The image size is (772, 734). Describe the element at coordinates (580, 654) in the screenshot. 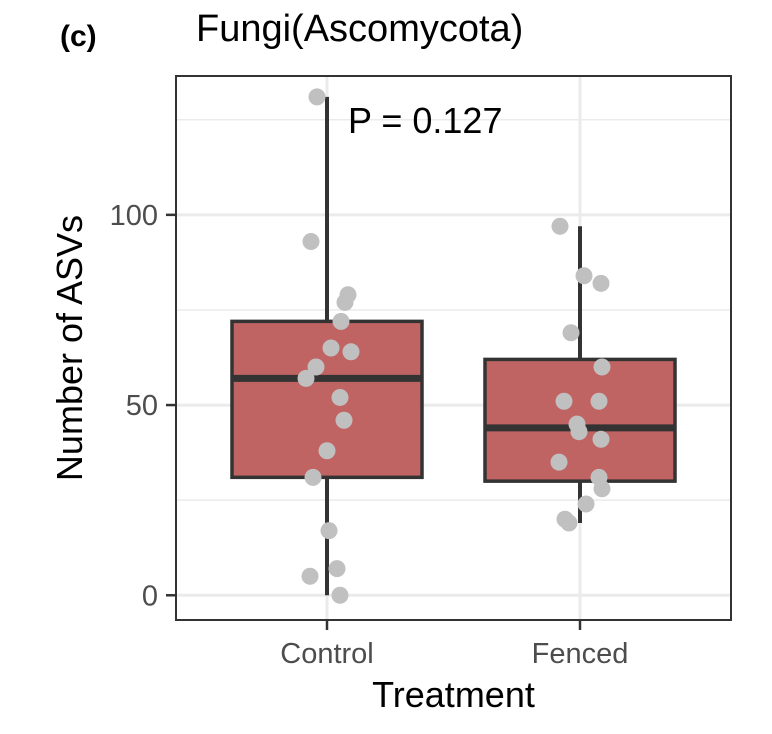

I see `x-tick-label: Fenced` at that location.